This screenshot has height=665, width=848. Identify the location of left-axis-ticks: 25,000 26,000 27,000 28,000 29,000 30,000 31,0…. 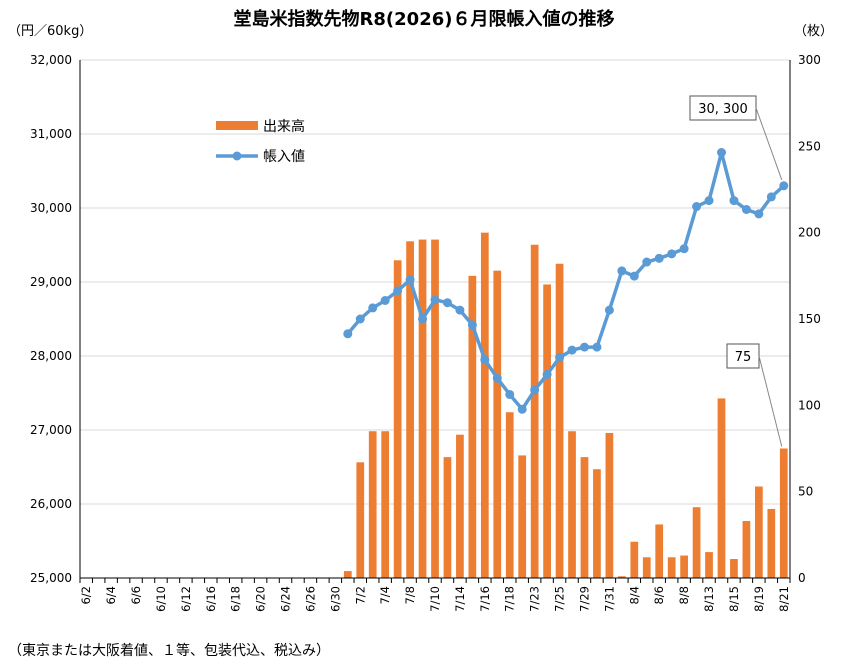
(51, 319).